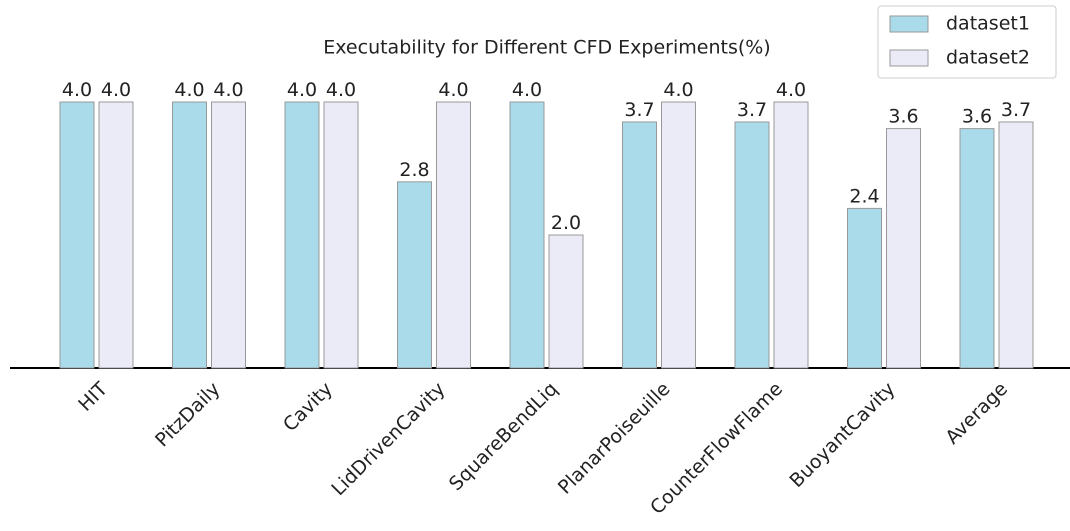  What do you see at coordinates (988, 58) in the screenshot?
I see `legend-label: dataset2` at bounding box center [988, 58].